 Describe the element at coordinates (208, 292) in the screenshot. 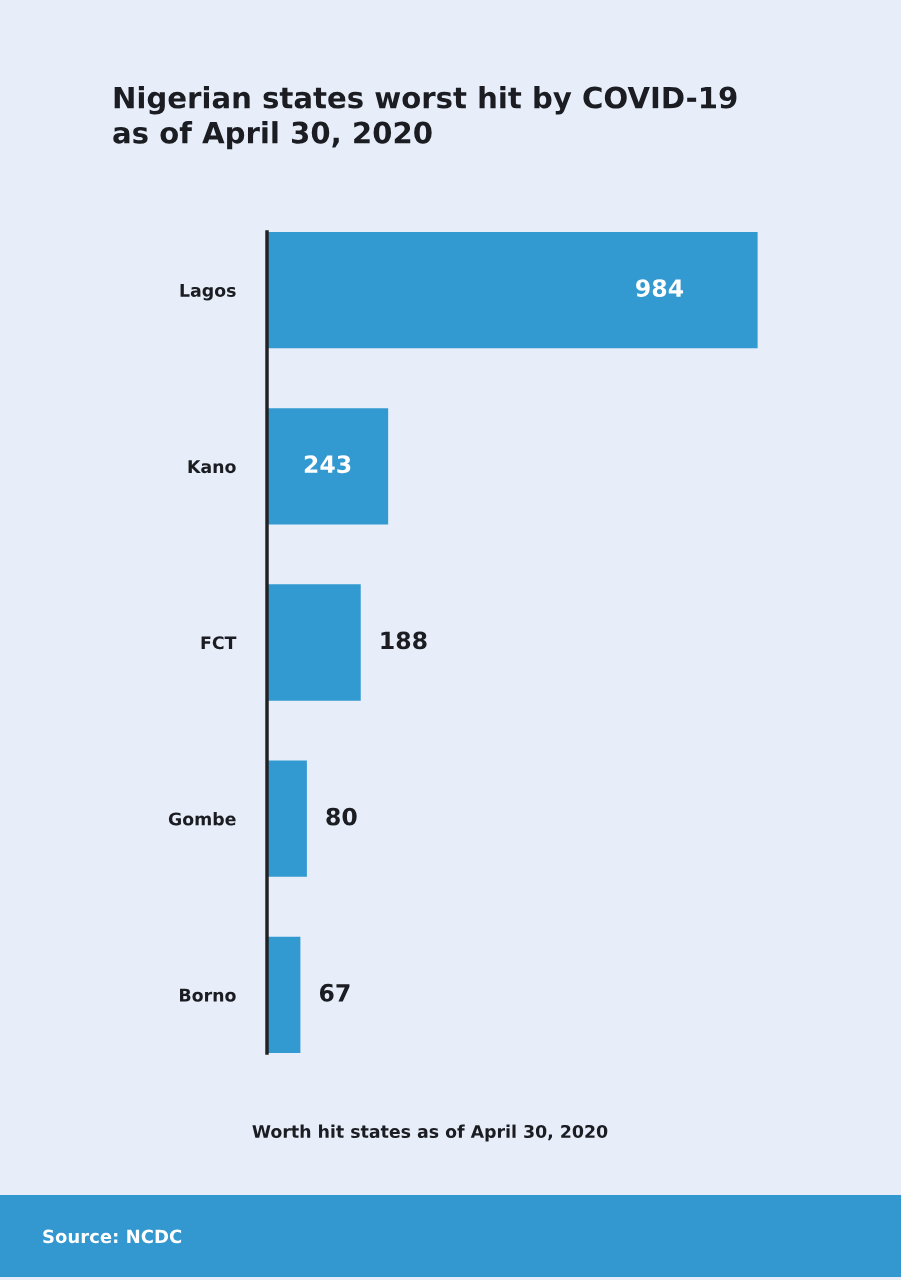

I see `y-tick-label: Lagos` at that location.